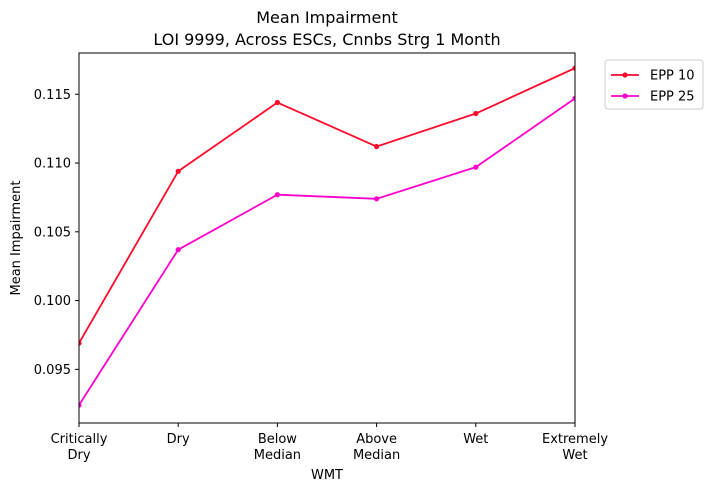 The image size is (714, 492). I want to click on x-axis-label: WMT, so click(327, 475).